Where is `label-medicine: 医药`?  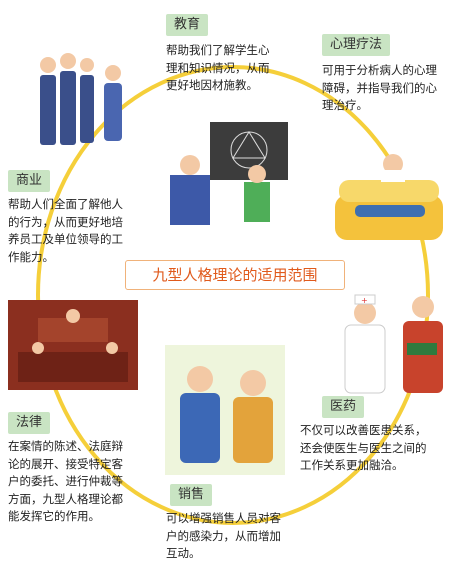 label-medicine: 医药 is located at coordinates (343, 407).